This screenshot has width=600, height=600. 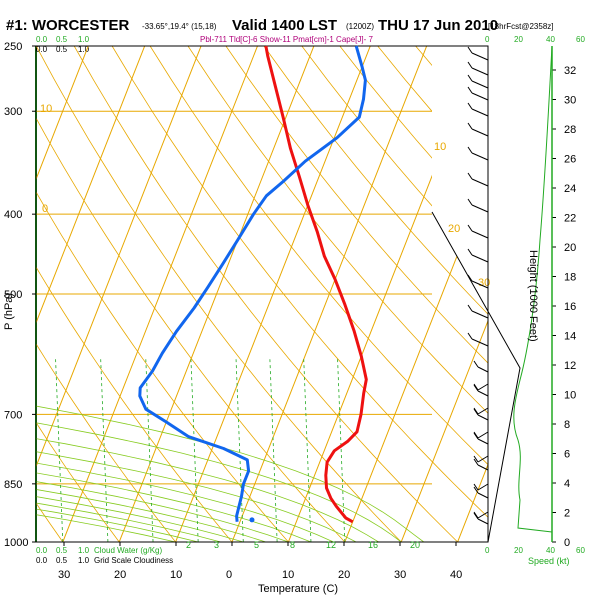 I want to click on isotherm-label: 20, so click(x=454, y=229).